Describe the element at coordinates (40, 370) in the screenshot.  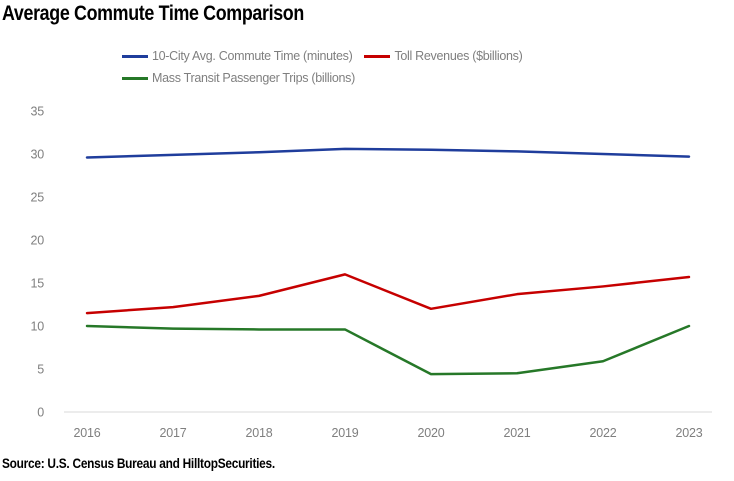
I see `y-axis-label: 5` at that location.